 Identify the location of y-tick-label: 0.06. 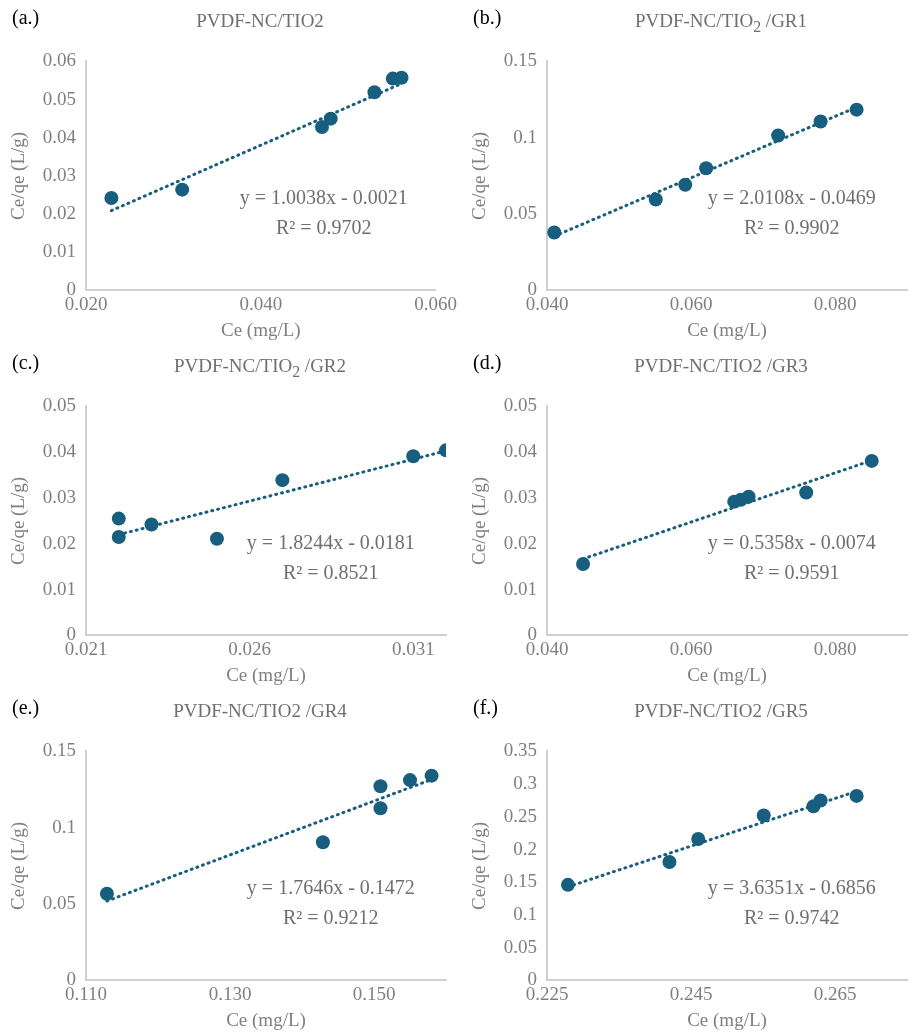
(59, 60).